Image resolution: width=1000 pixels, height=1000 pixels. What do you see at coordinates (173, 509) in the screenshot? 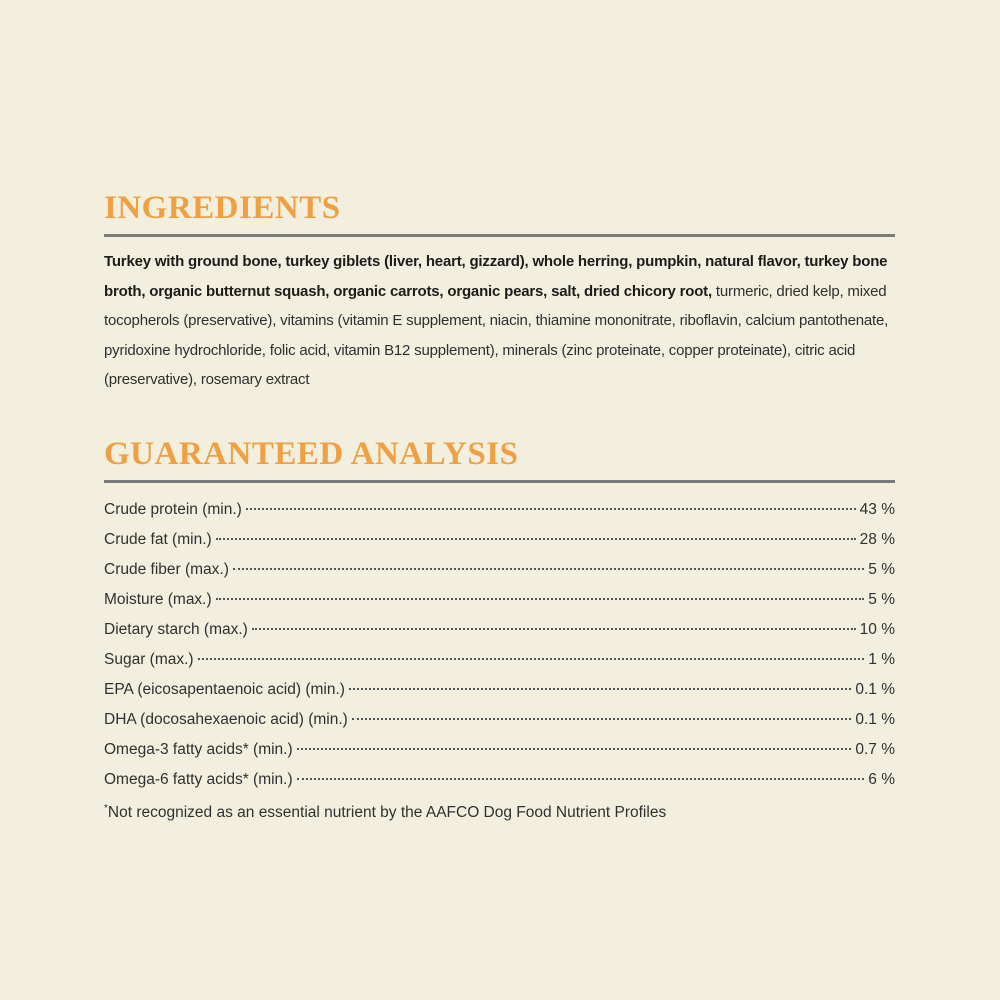
I see `nutrient-label: Crude protein (min.)` at bounding box center [173, 509].